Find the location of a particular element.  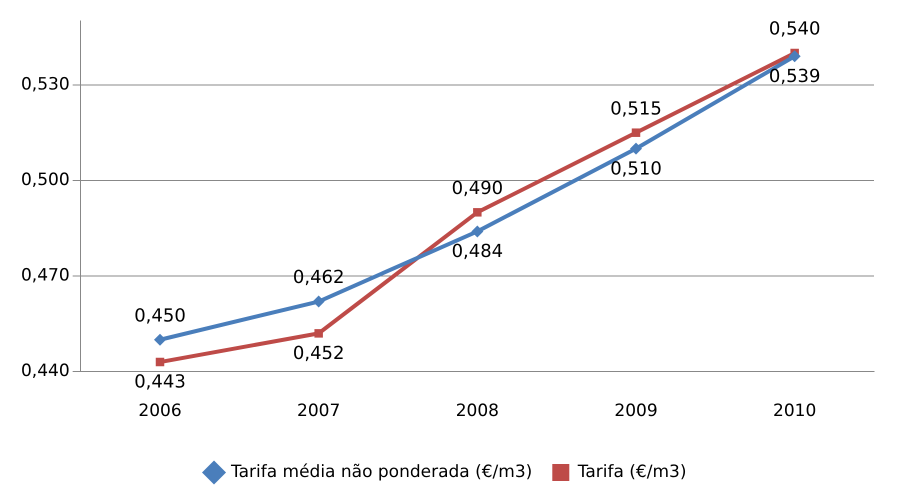

data-label: 0,515 is located at coordinates (636, 109).